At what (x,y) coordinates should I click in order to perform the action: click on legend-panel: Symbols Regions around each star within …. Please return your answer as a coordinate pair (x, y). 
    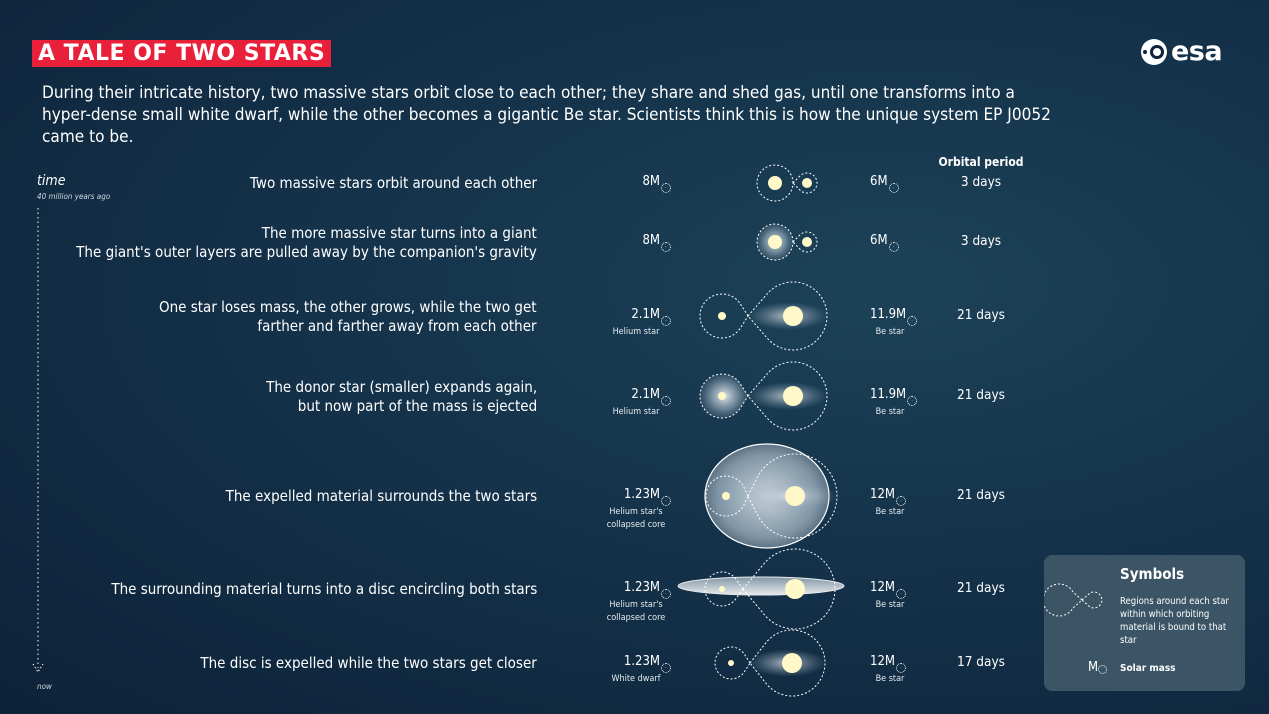
    Looking at the image, I should click on (1144, 623).